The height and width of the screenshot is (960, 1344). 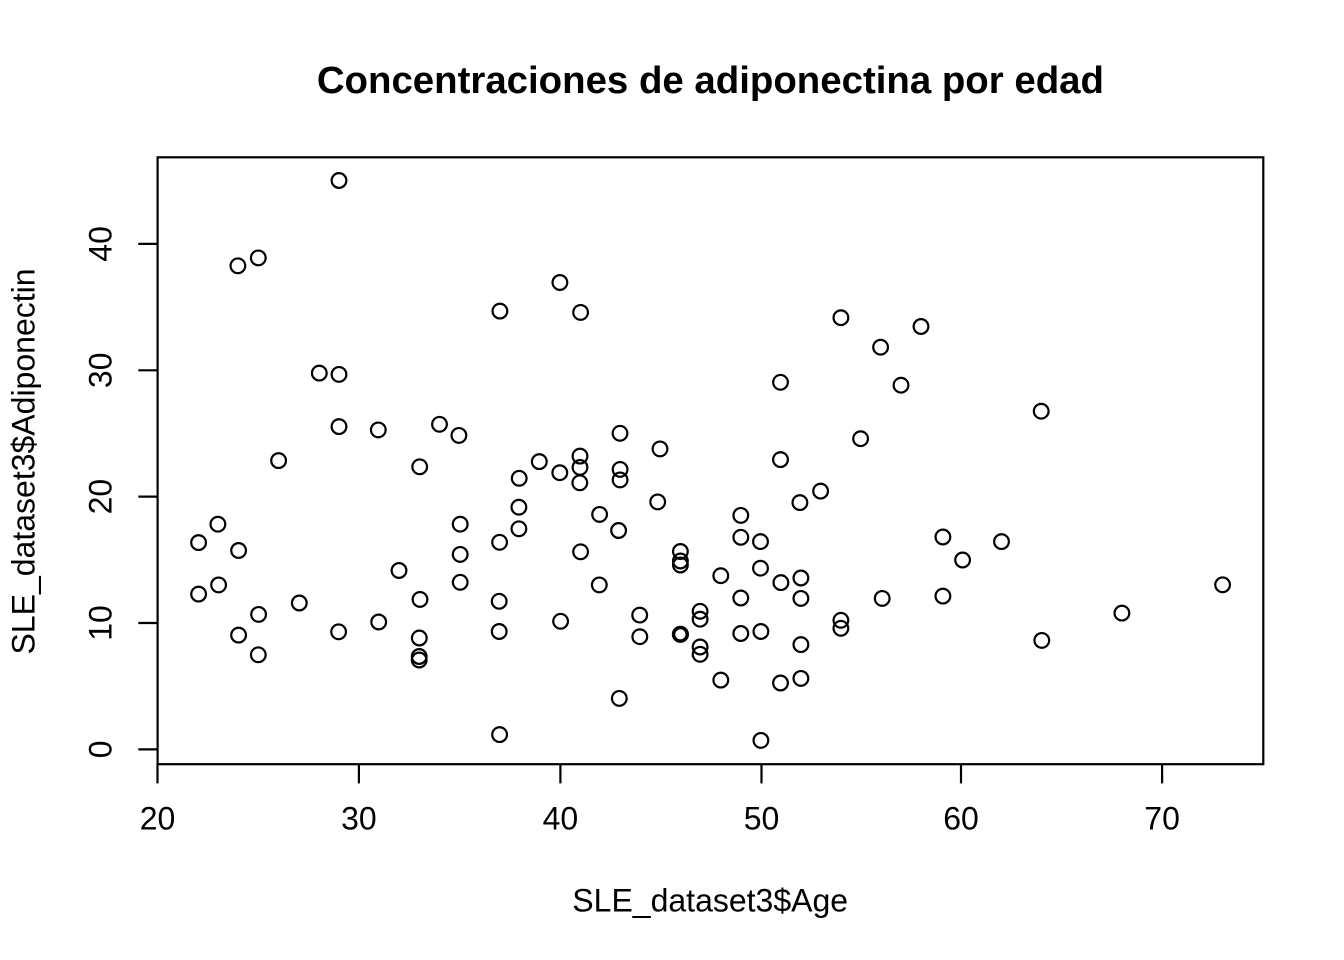 What do you see at coordinates (101, 623) in the screenshot?
I see `svg-text: 10` at bounding box center [101, 623].